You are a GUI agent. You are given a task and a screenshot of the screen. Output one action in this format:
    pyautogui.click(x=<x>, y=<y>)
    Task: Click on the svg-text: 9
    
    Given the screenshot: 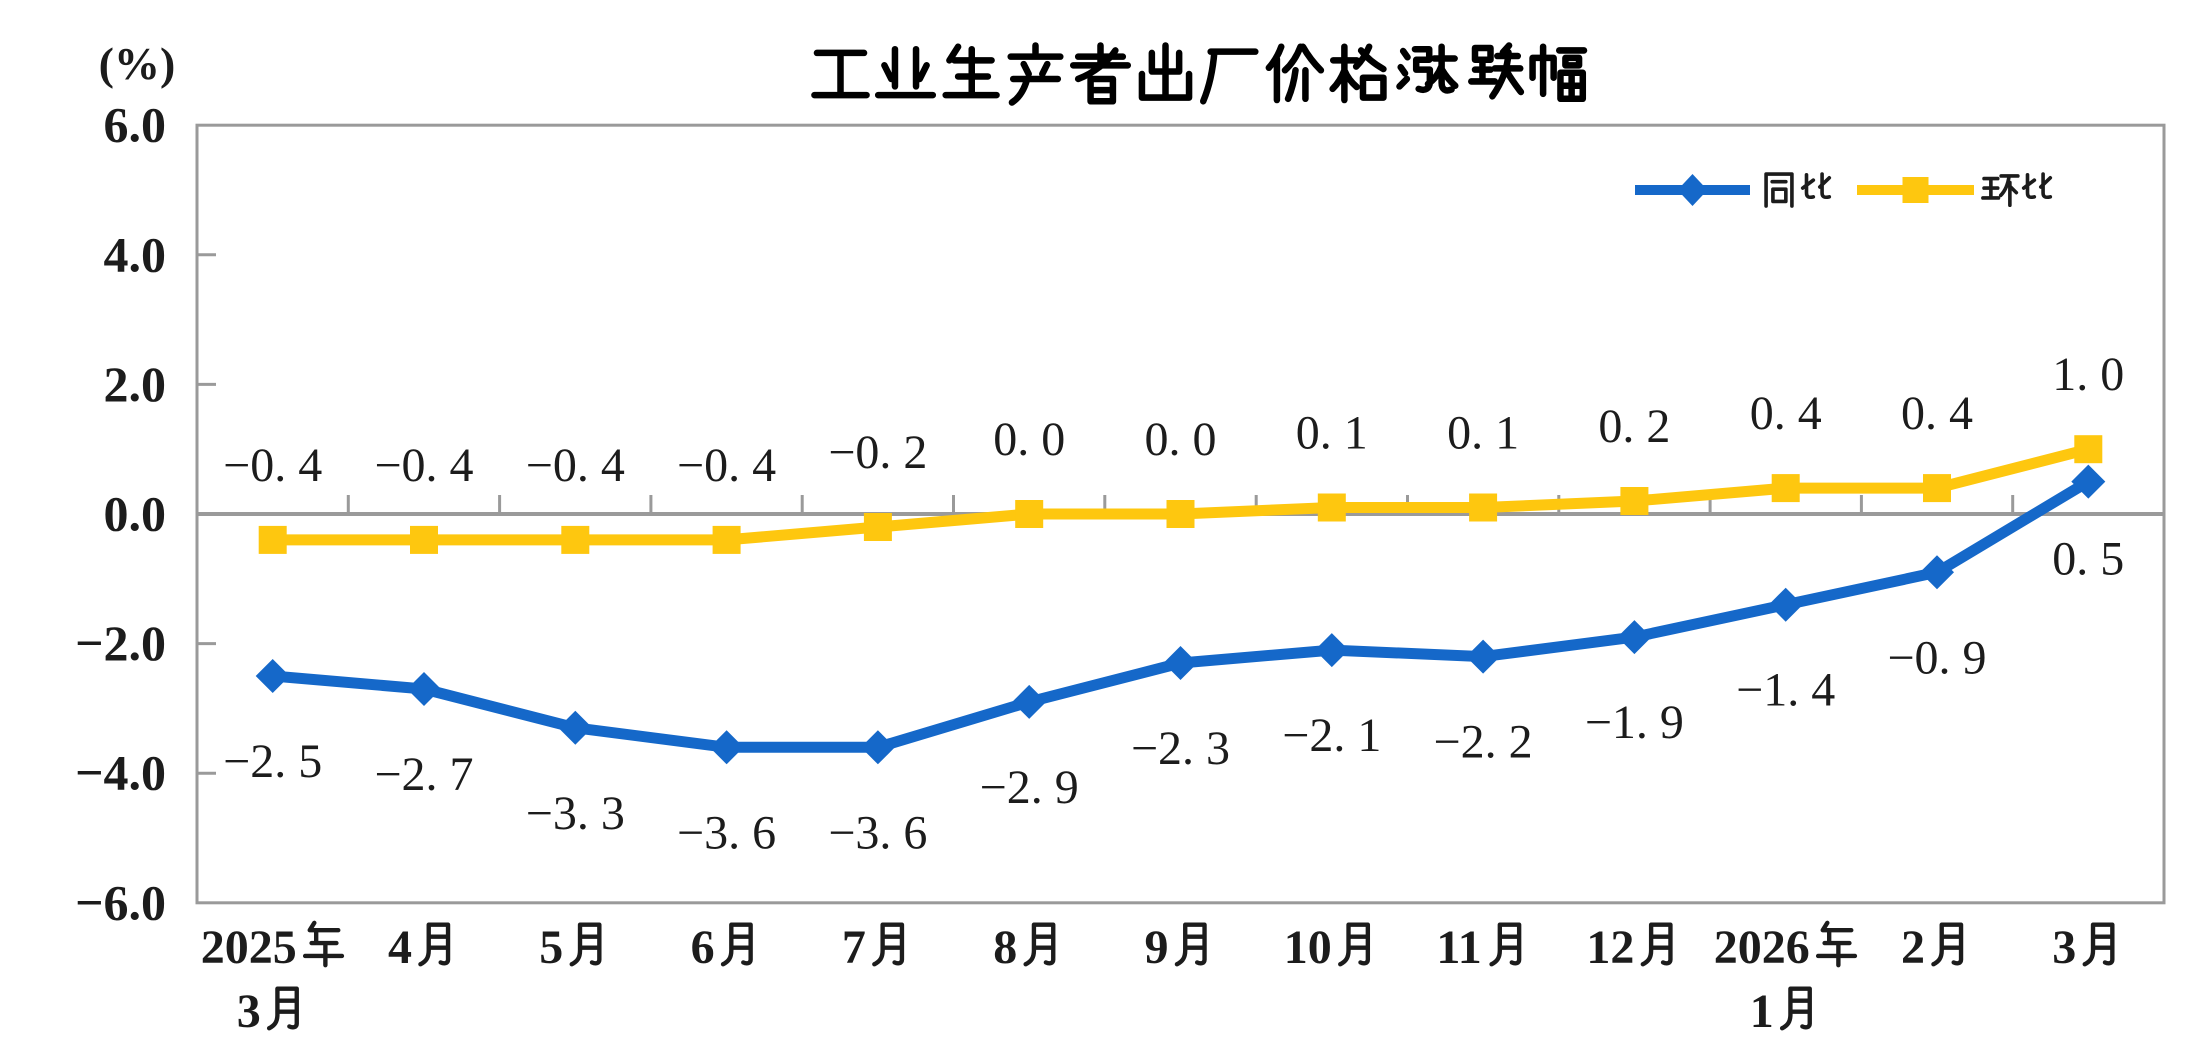 What is the action you would take?
    pyautogui.click(x=1157, y=947)
    